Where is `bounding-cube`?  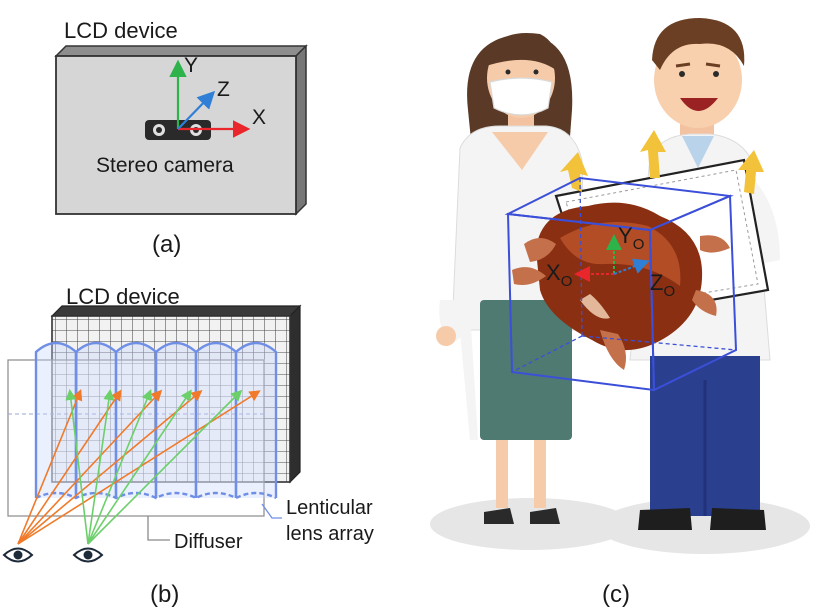 bounding-cube is located at coordinates (621, 284).